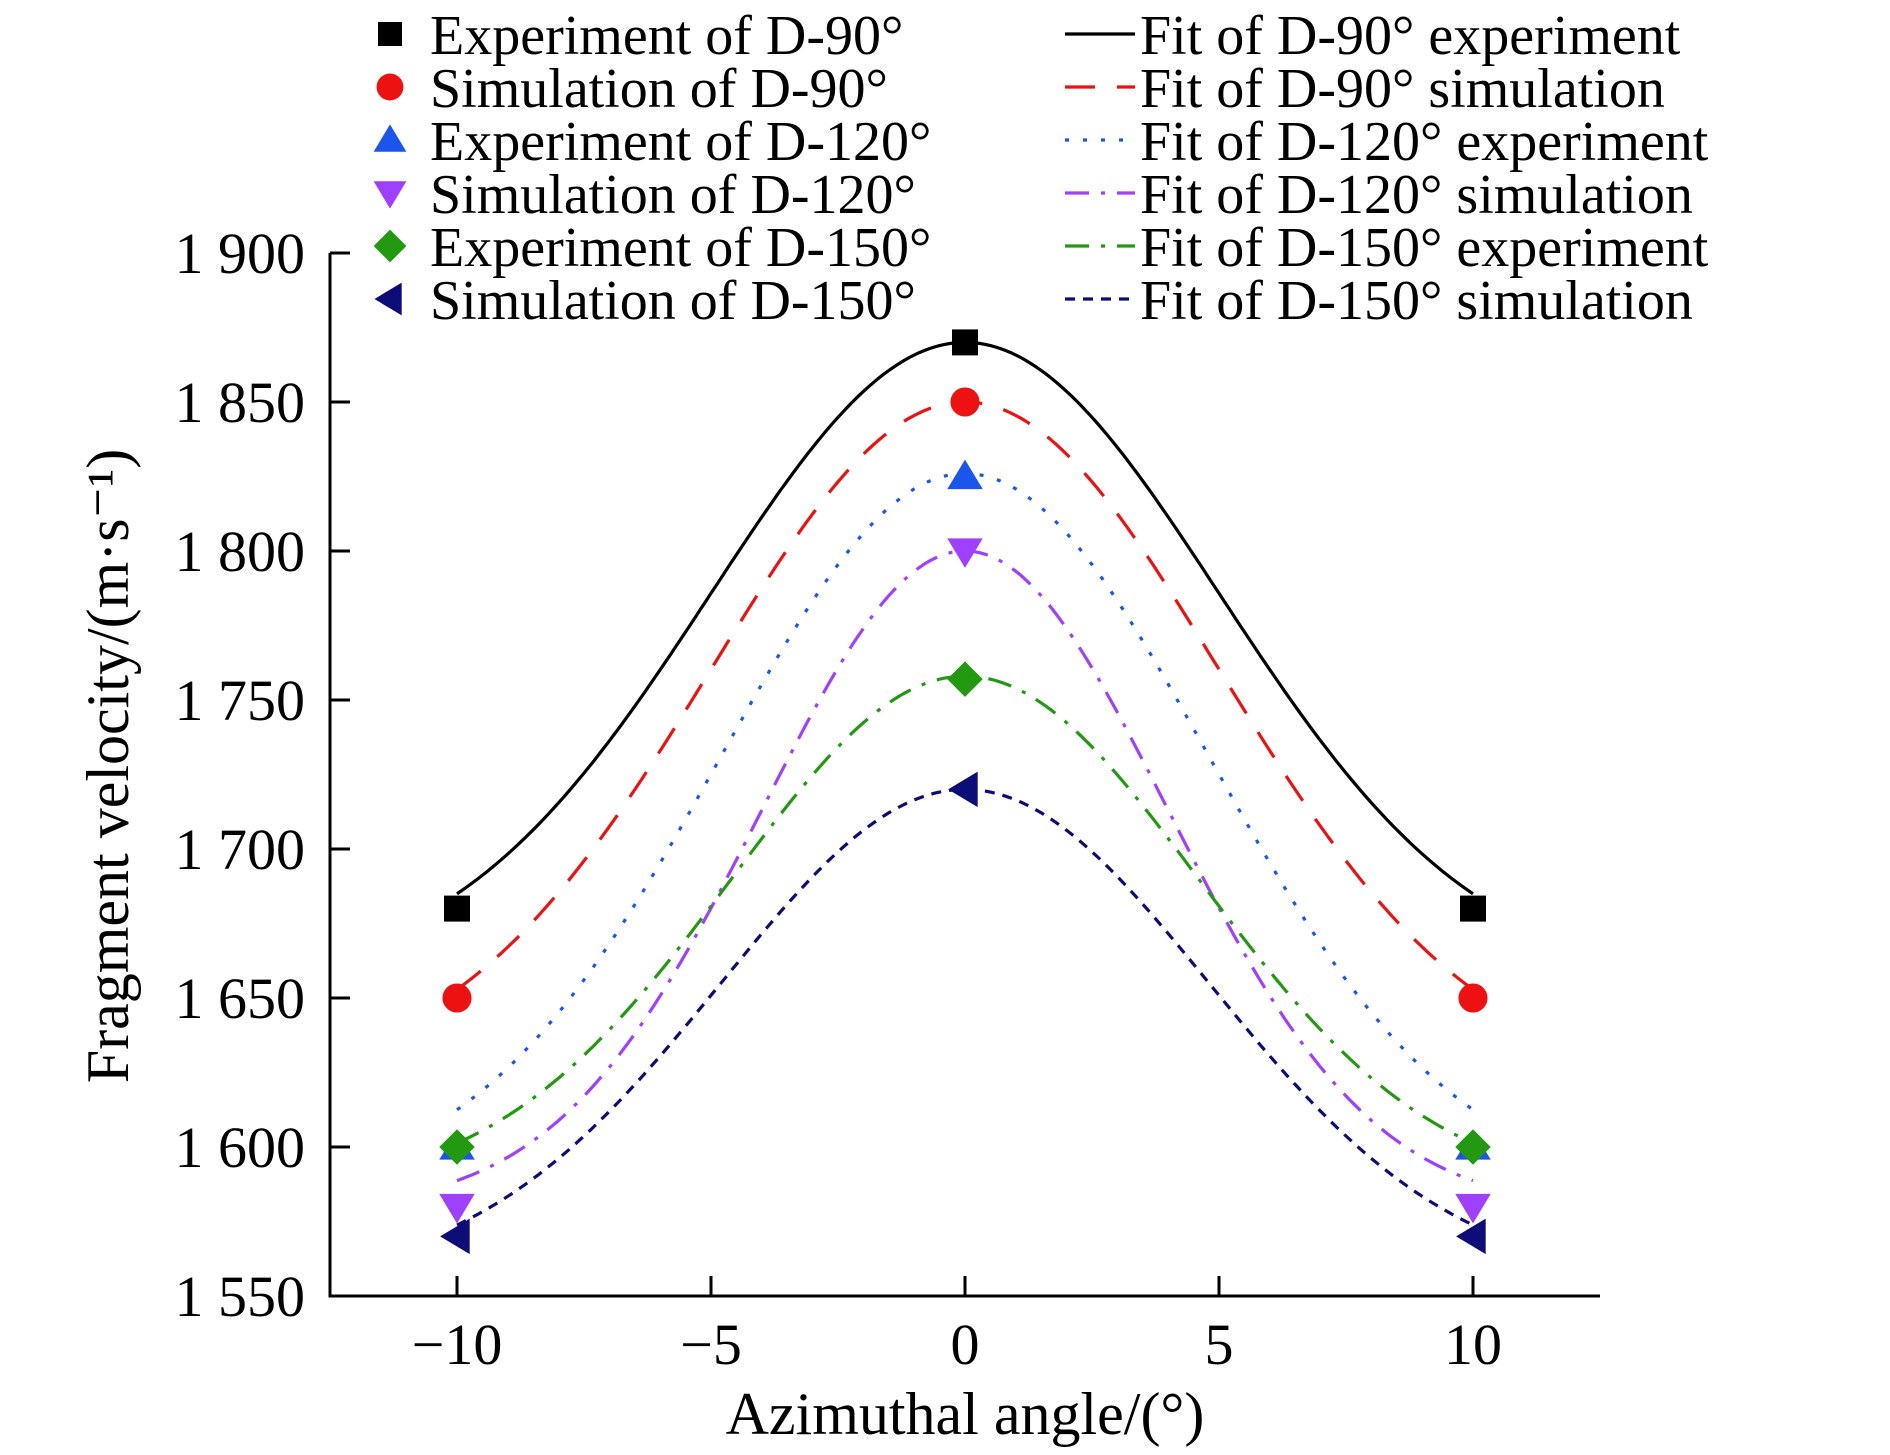  What do you see at coordinates (457, 1344) in the screenshot?
I see `x-tick-label: −10` at bounding box center [457, 1344].